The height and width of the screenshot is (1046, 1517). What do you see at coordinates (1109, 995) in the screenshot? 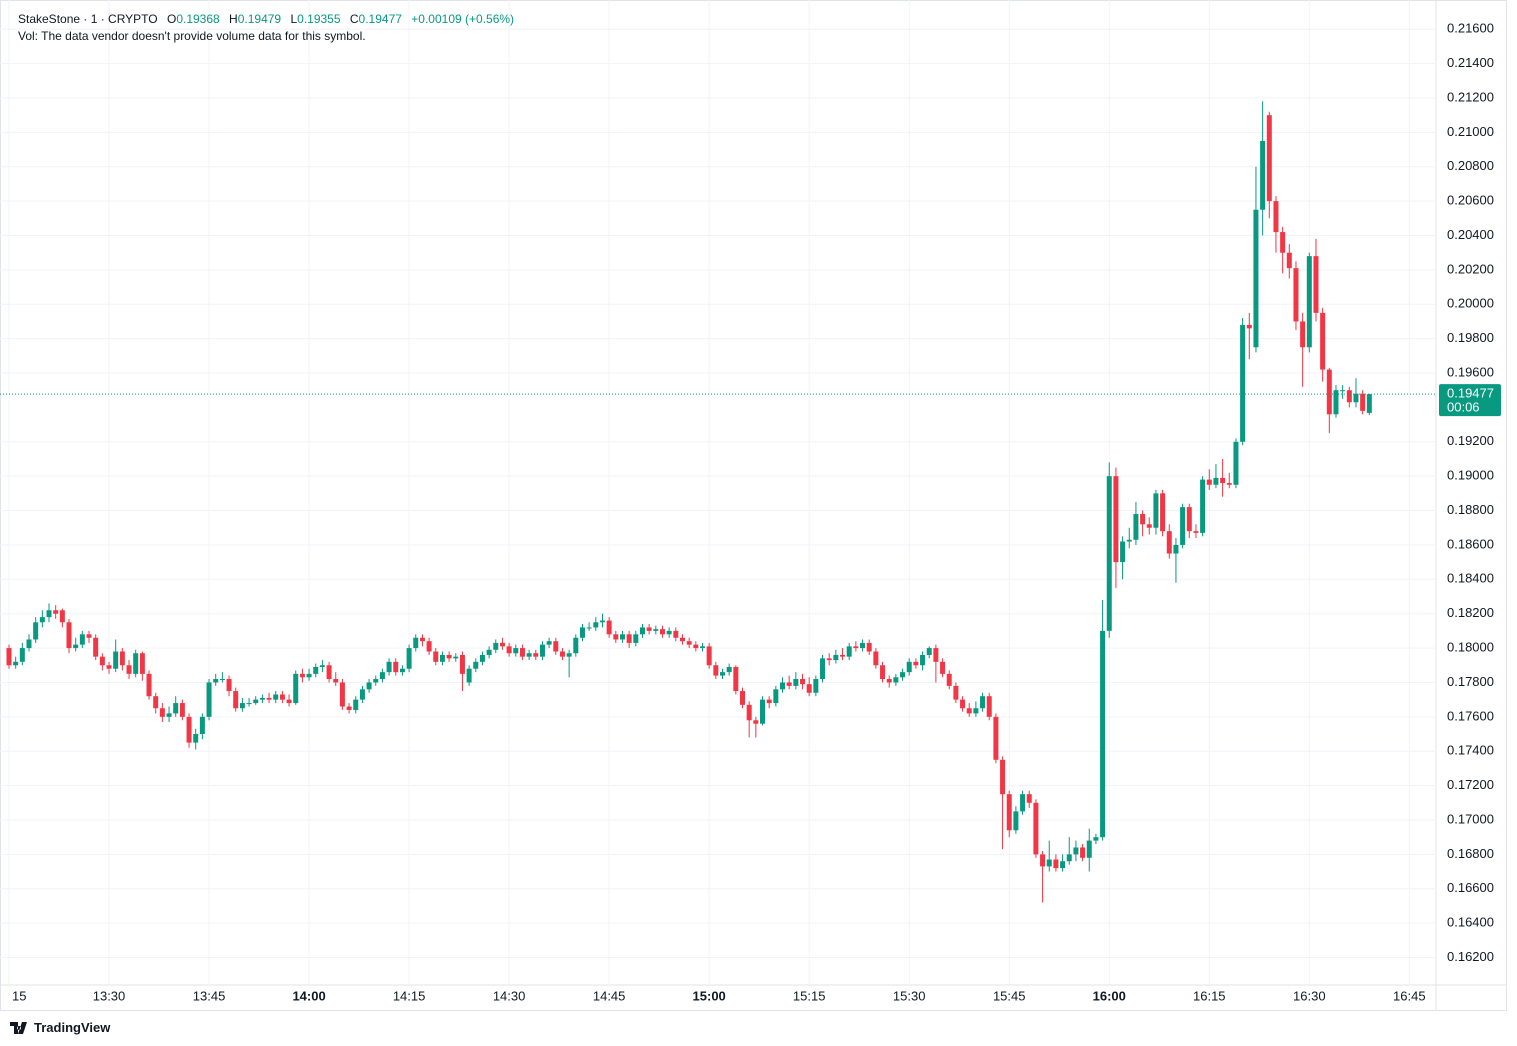
I see `x-tick-label: 16:00` at bounding box center [1109, 995].